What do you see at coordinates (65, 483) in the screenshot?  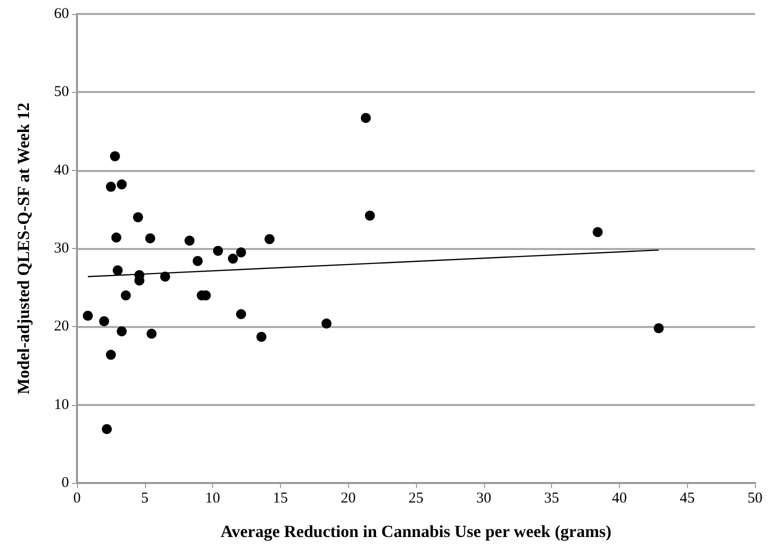 I see `y-tick-label: 0` at bounding box center [65, 483].